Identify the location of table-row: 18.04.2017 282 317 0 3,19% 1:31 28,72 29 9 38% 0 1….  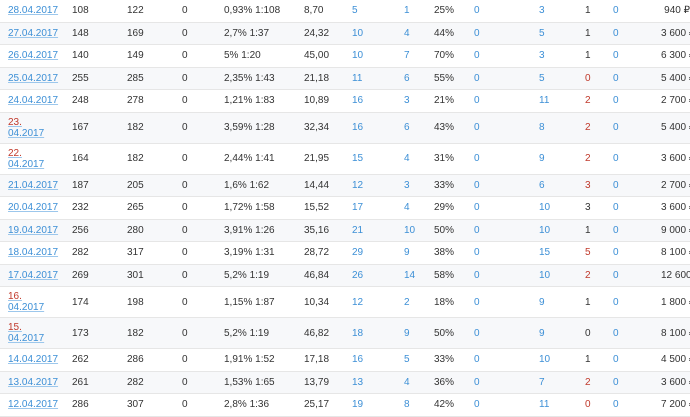
(345, 253).